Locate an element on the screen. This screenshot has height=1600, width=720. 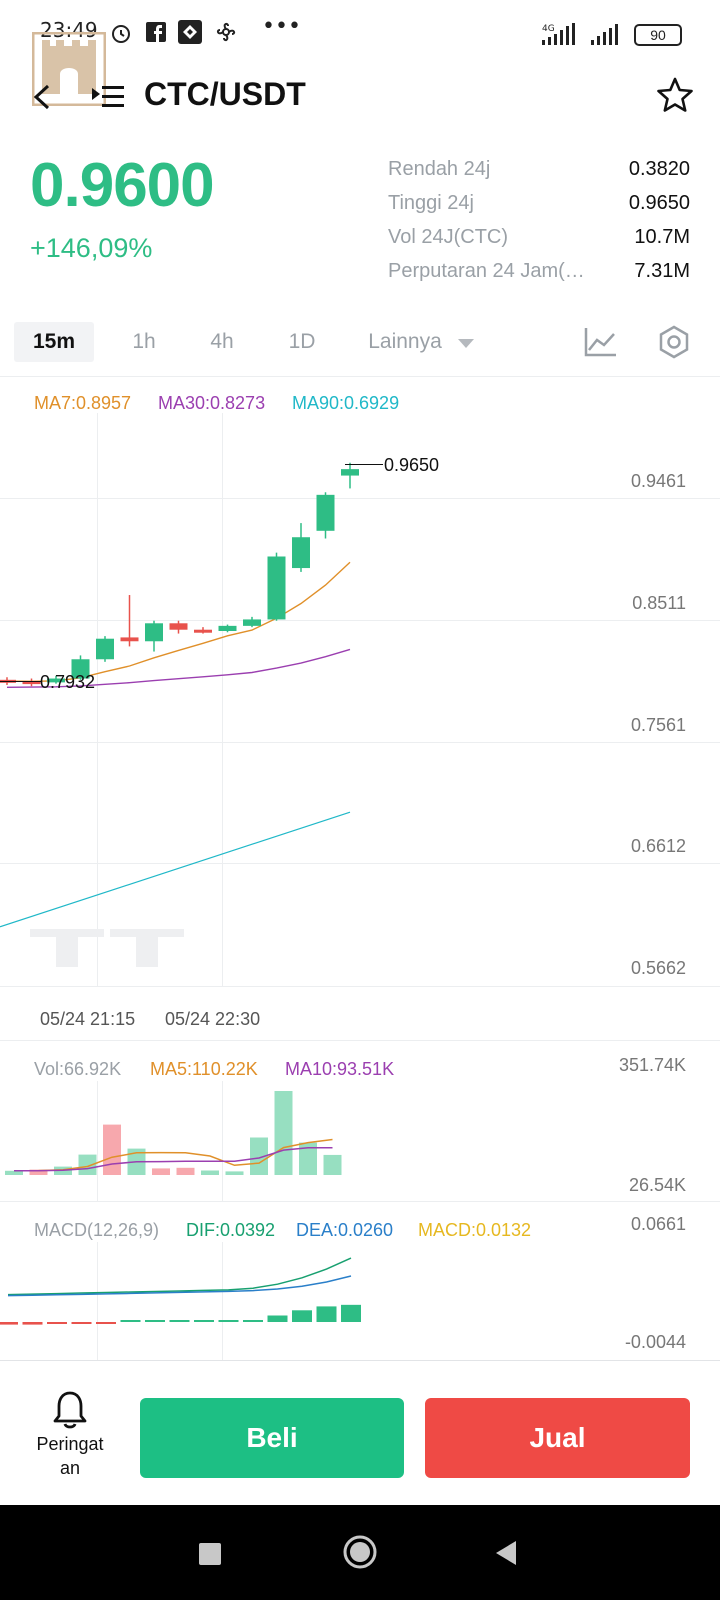
header: CTC/USDT is located at coordinates (360, 90).